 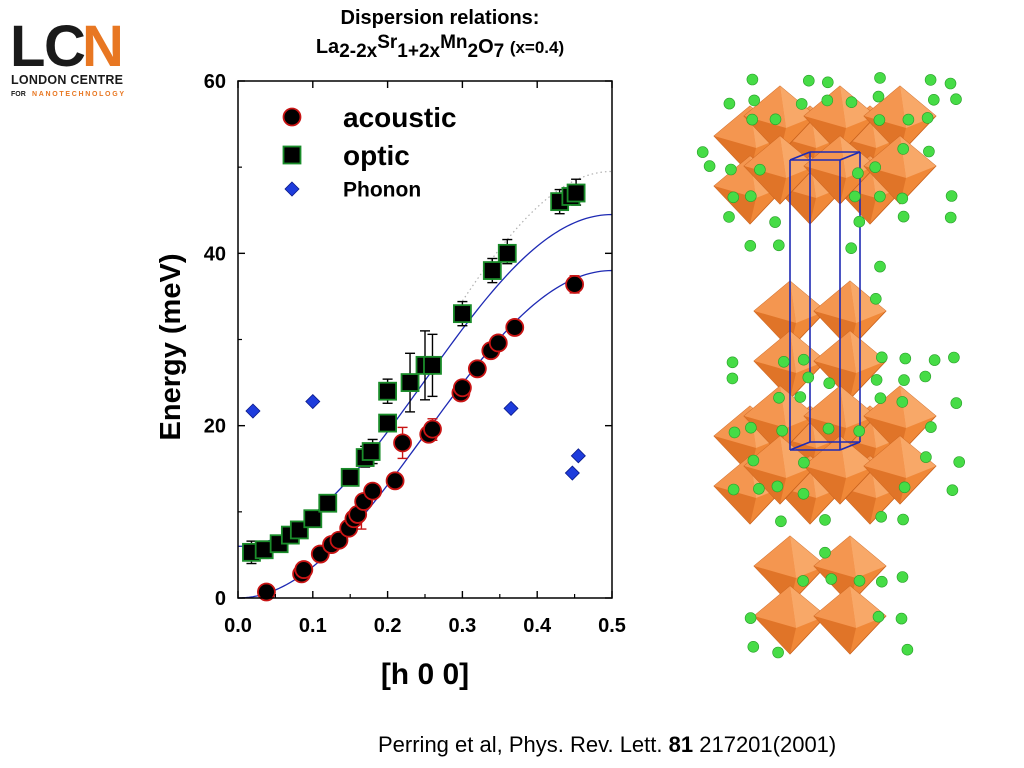 What do you see at coordinates (65, 46) in the screenshot?
I see `logo-letter-c: C` at bounding box center [65, 46].